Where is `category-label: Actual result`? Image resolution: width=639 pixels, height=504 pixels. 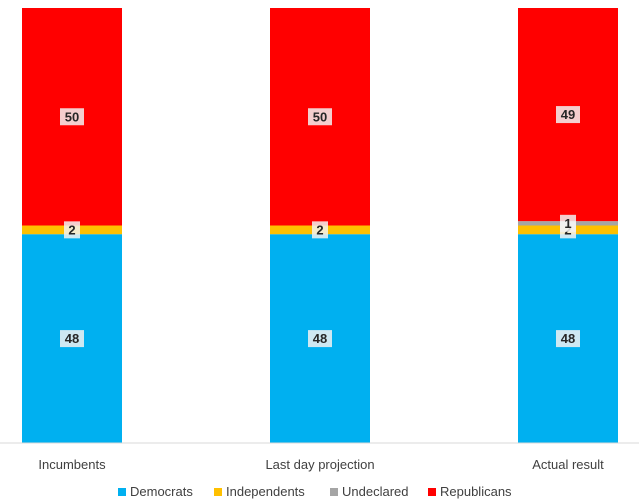 category-label: Actual result is located at coordinates (568, 464).